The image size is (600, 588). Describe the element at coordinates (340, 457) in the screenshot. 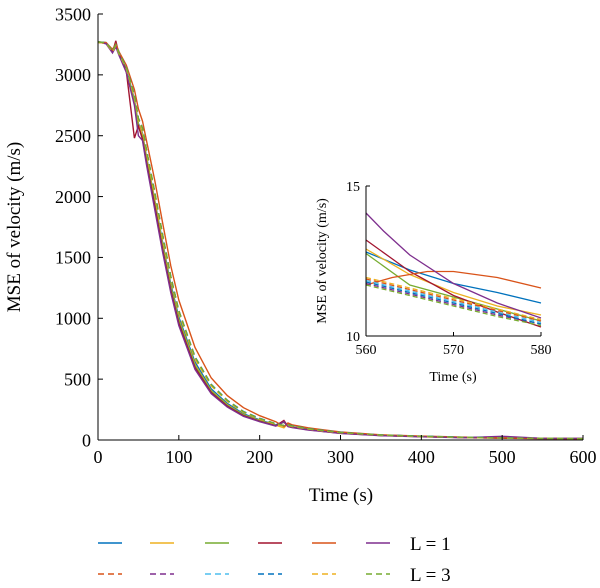

I see `x-tick-label: 300` at that location.